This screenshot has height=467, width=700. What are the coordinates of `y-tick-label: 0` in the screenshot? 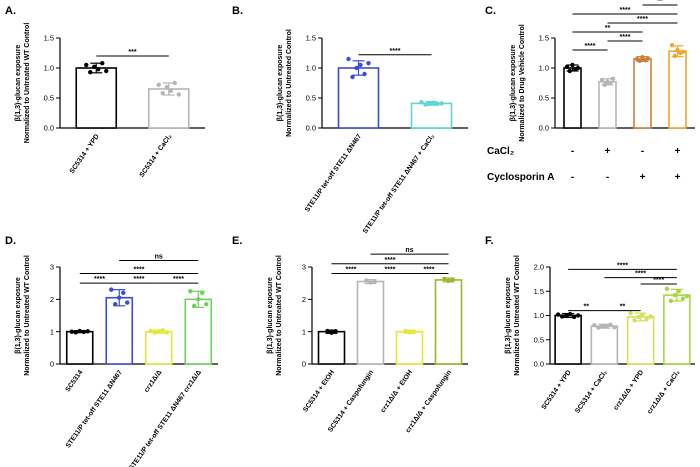 It's located at (52, 364).